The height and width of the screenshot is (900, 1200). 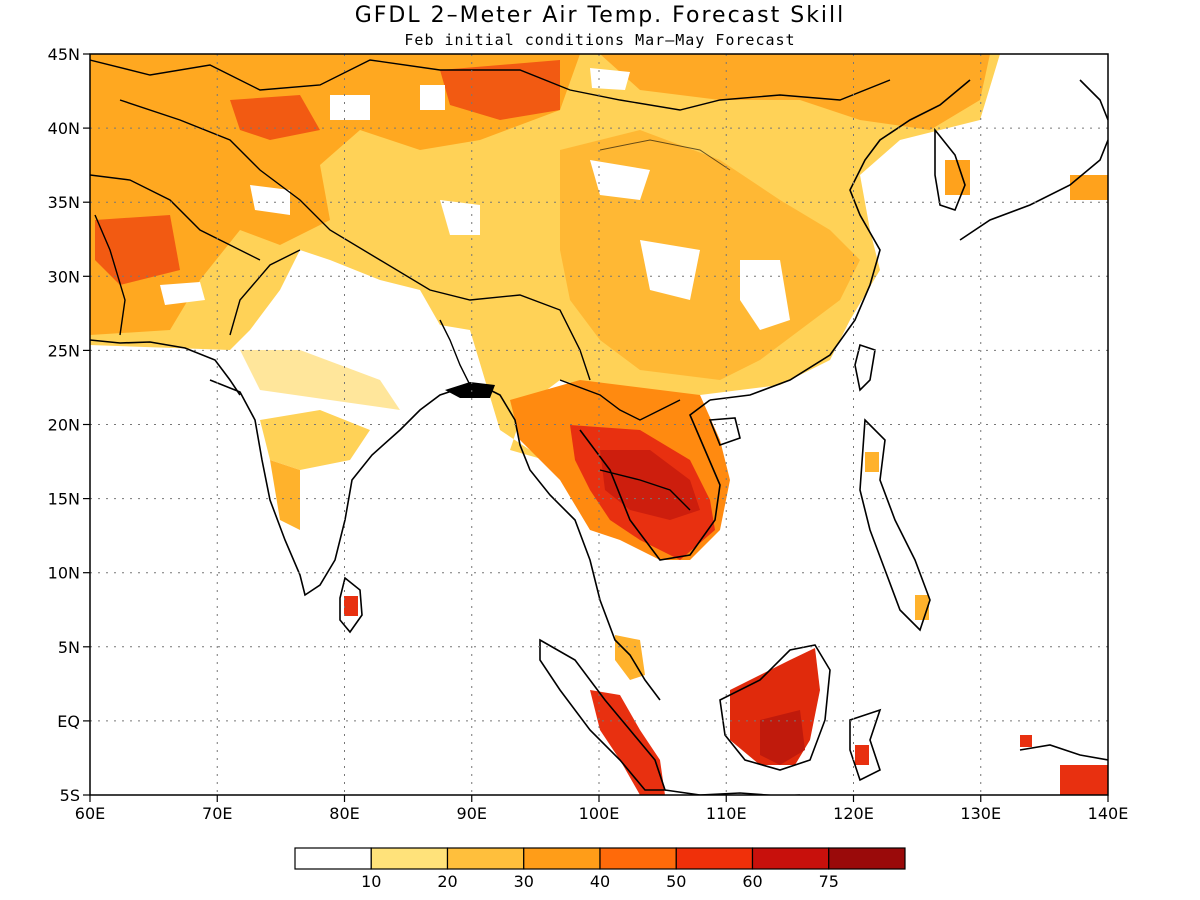 What do you see at coordinates (64, 350) in the screenshot?
I see `lat-tick-label: 25N` at bounding box center [64, 350].